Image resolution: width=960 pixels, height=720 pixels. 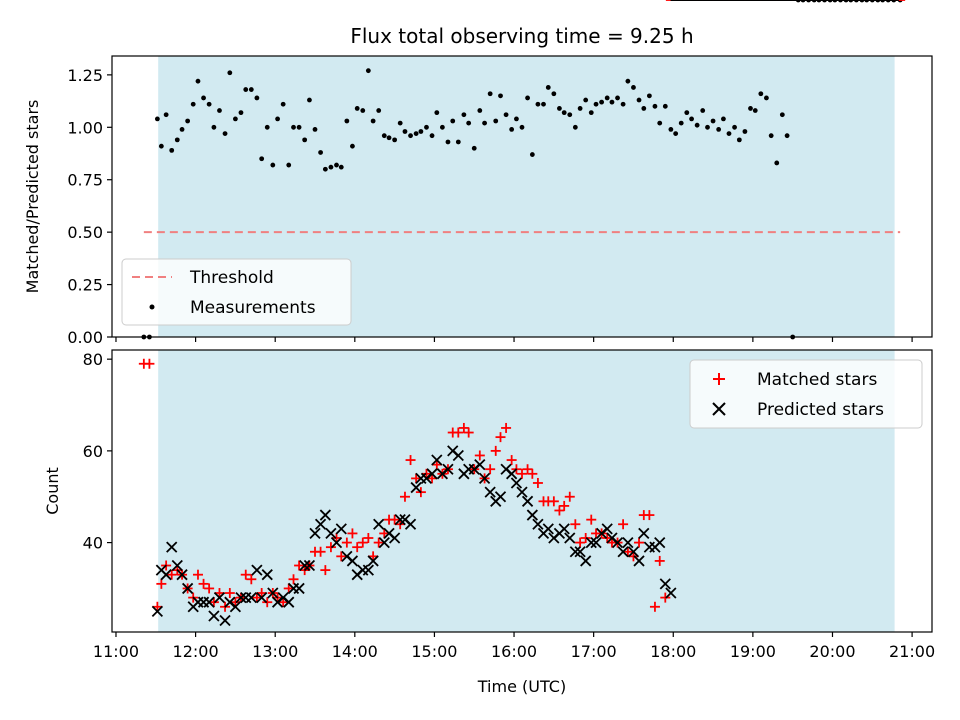 I want to click on ratio-legend: Threshold Measurements, so click(x=236, y=292).